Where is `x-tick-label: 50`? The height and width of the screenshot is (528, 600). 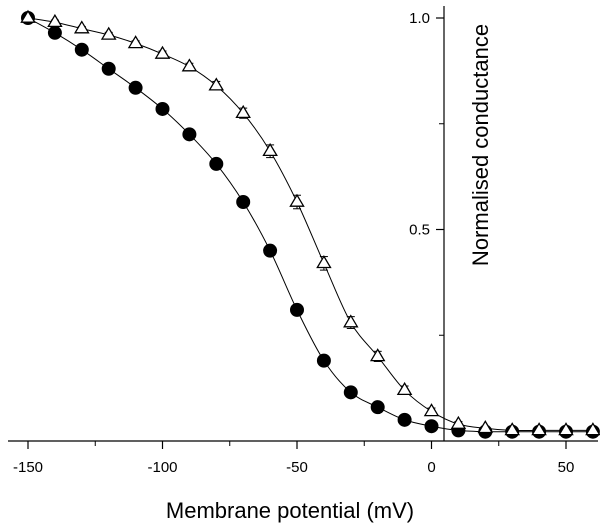 x-tick-label: 50 is located at coordinates (566, 467).